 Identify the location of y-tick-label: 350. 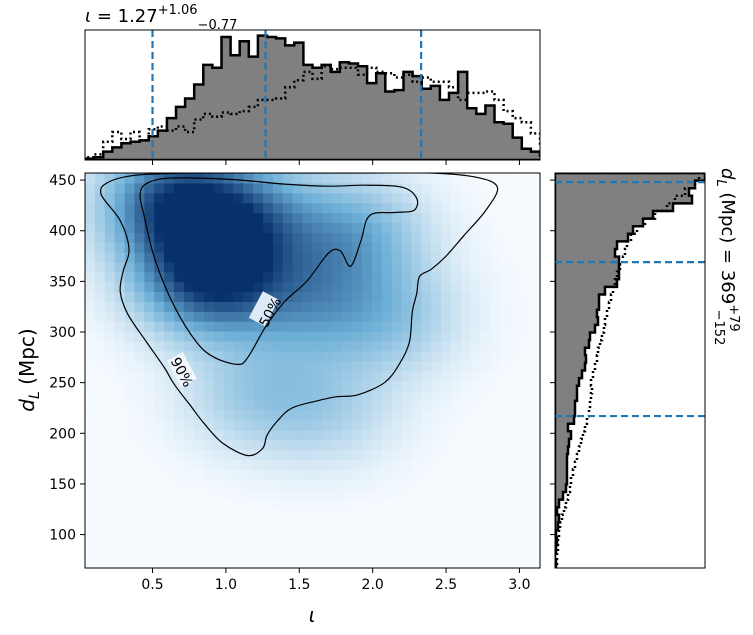
(62, 282).